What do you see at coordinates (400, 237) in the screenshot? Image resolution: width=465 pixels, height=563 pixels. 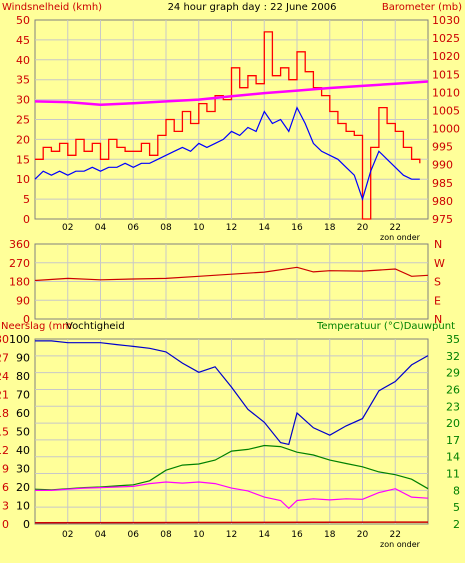 I see `sunset-note-top: zon onder` at bounding box center [400, 237].